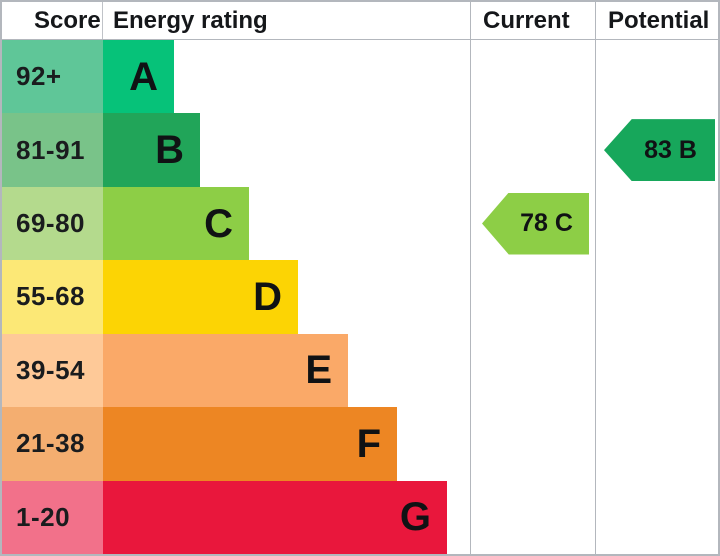  Describe the element at coordinates (286, 223) in the screenshot. I see `rating-bar-area: C` at that location.